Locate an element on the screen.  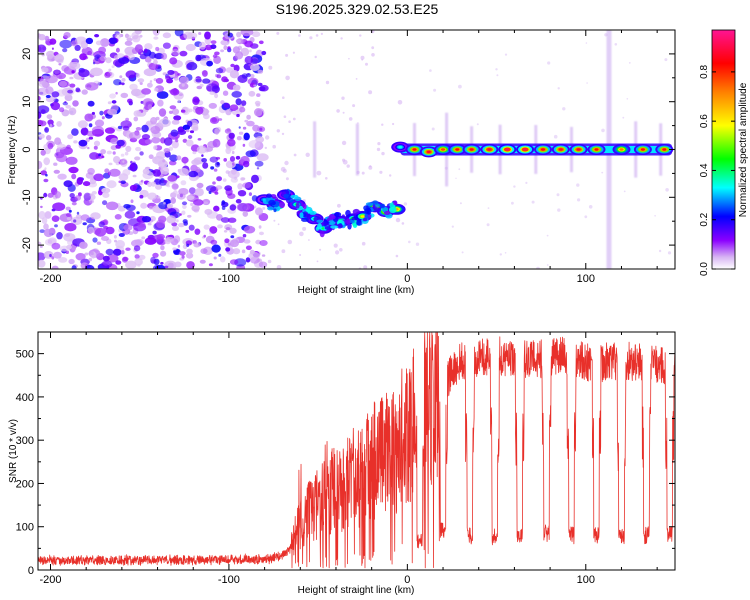
x-tick-label: 0 is located at coordinates (407, 580).